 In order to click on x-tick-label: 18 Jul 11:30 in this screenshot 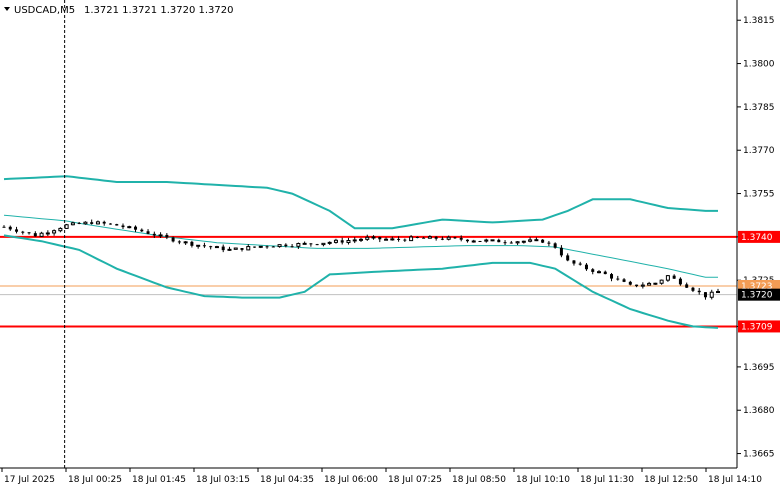, I will do `click(607, 480)`.